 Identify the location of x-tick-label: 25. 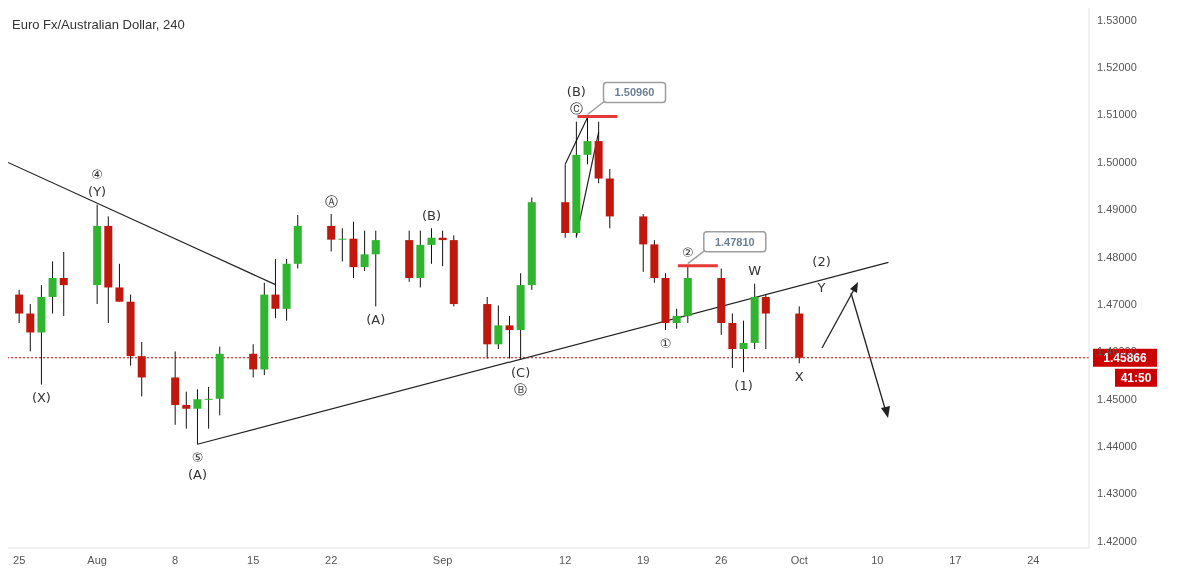
(19, 559).